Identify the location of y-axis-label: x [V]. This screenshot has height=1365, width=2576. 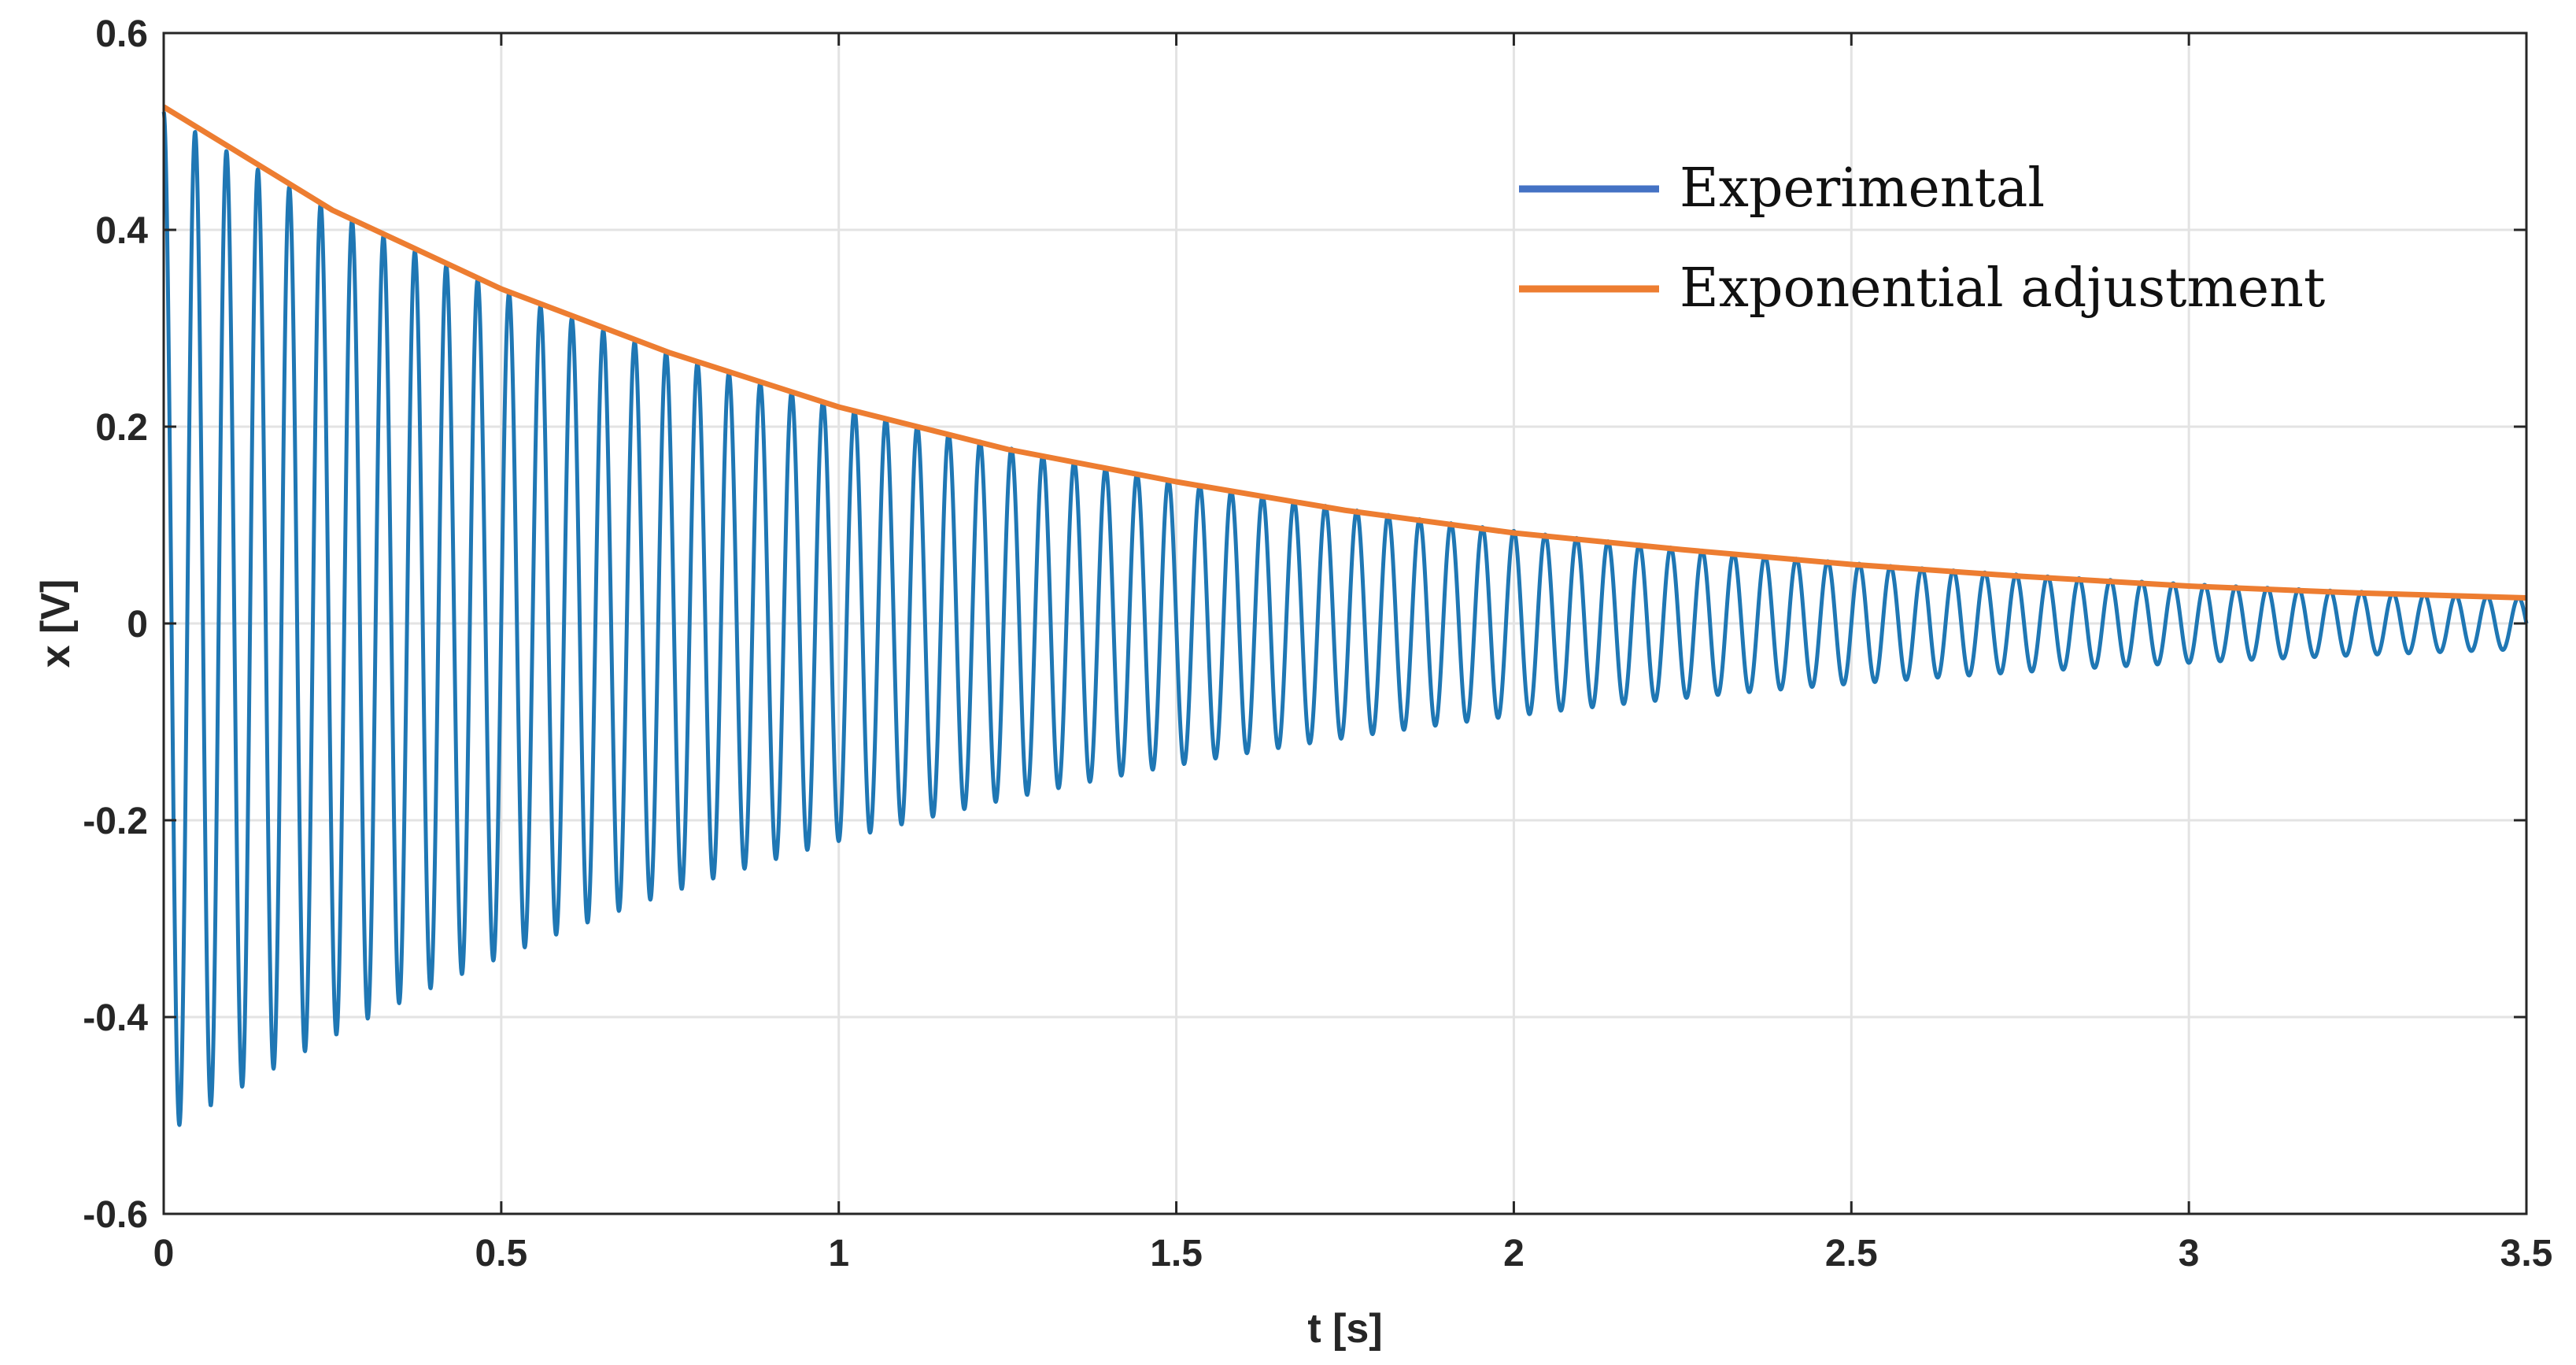
(56, 623).